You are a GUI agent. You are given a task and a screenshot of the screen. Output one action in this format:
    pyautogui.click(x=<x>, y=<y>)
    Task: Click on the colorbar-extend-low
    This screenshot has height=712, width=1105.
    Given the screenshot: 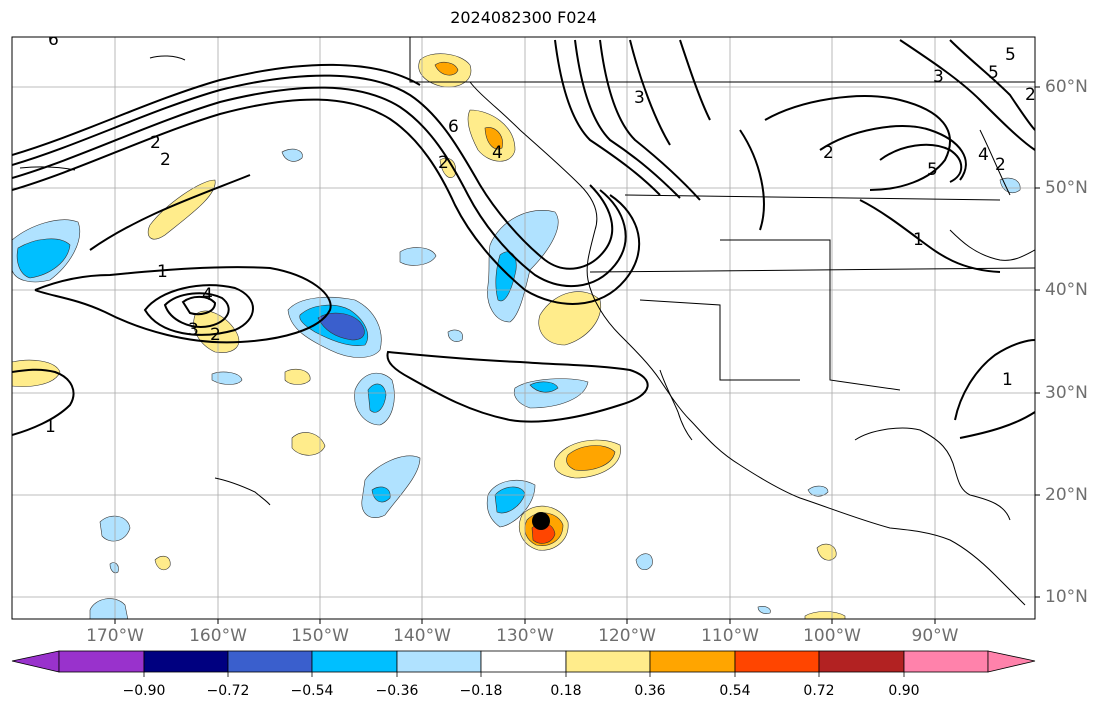 What is the action you would take?
    pyautogui.click(x=35, y=661)
    